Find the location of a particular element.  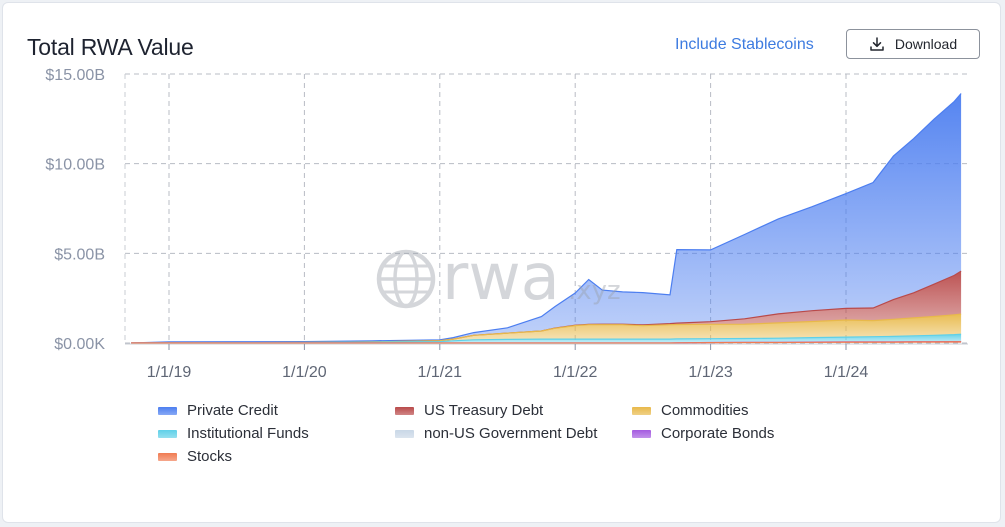

download-label: Download is located at coordinates (926, 44).